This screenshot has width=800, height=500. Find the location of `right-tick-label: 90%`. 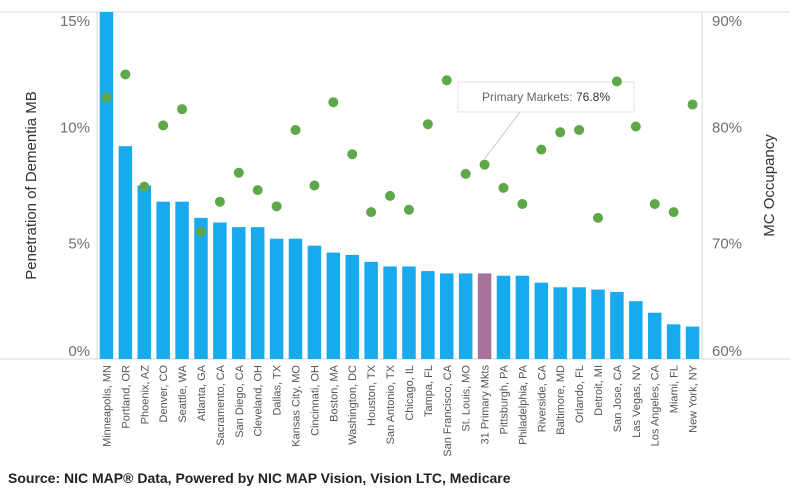

right-tick-label: 90% is located at coordinates (727, 21).